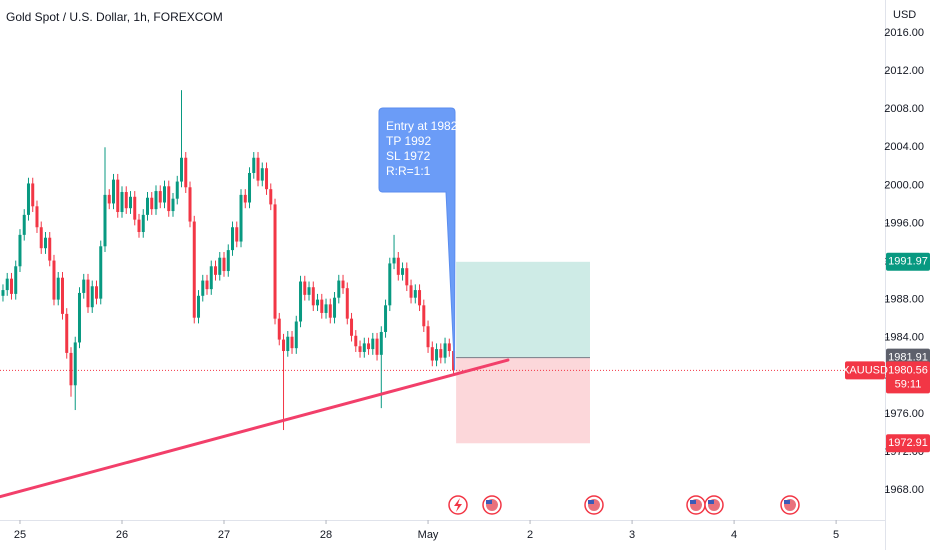 Image resolution: width=932 pixels, height=550 pixels. I want to click on take-profit-tag, so click(908, 261).